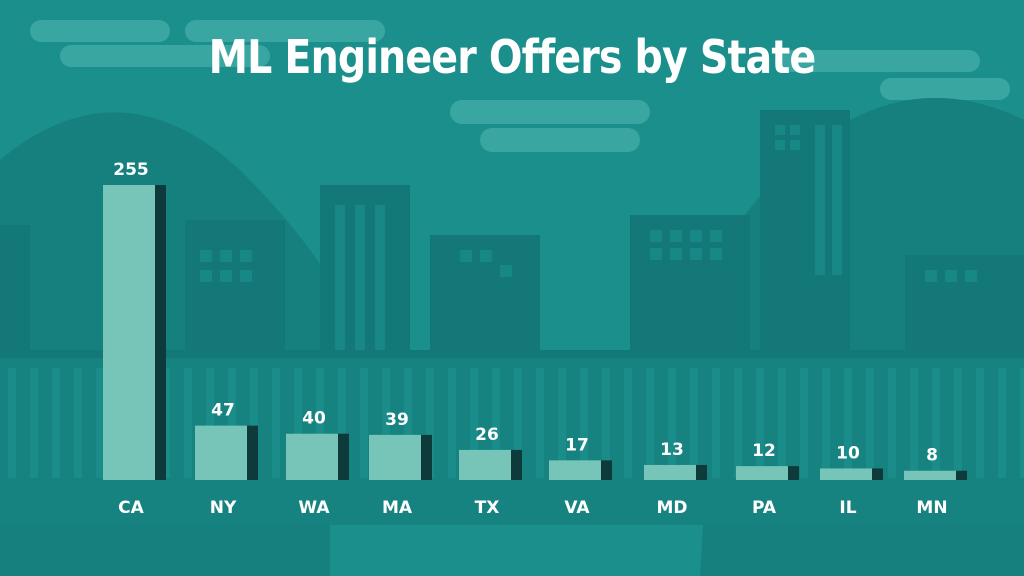 The image size is (1024, 576). I want to click on bar-shadow-pa, so click(793, 473).